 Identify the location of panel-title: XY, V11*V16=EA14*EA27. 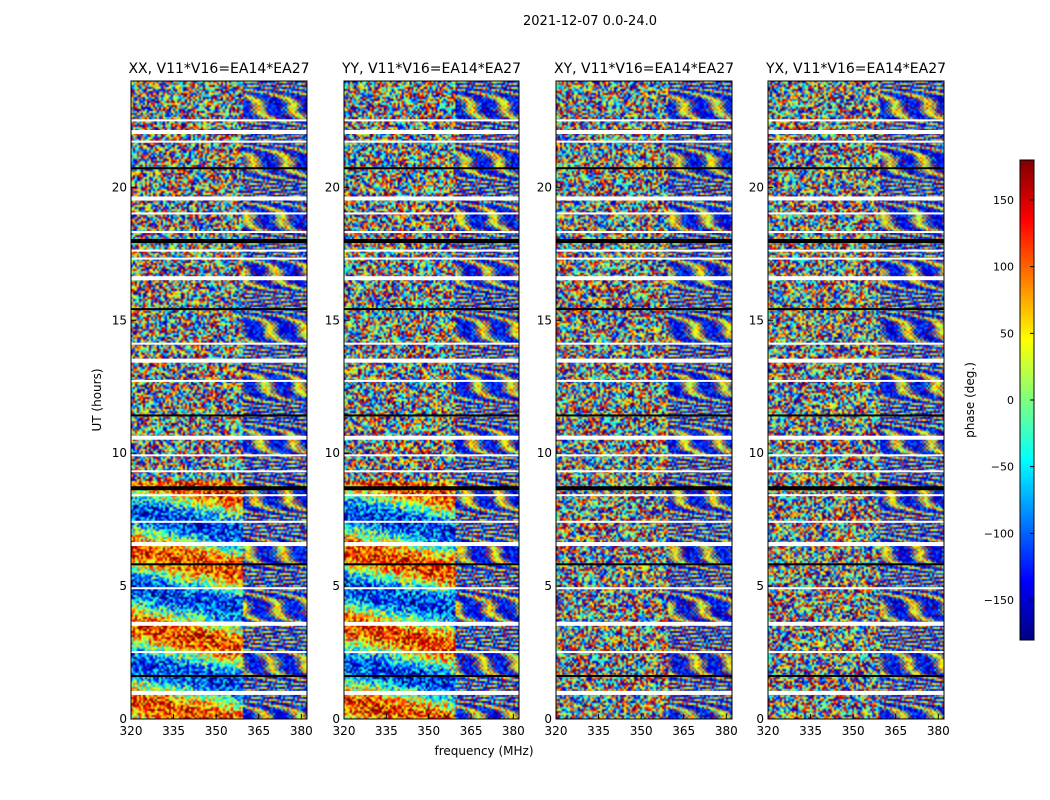
(644, 69).